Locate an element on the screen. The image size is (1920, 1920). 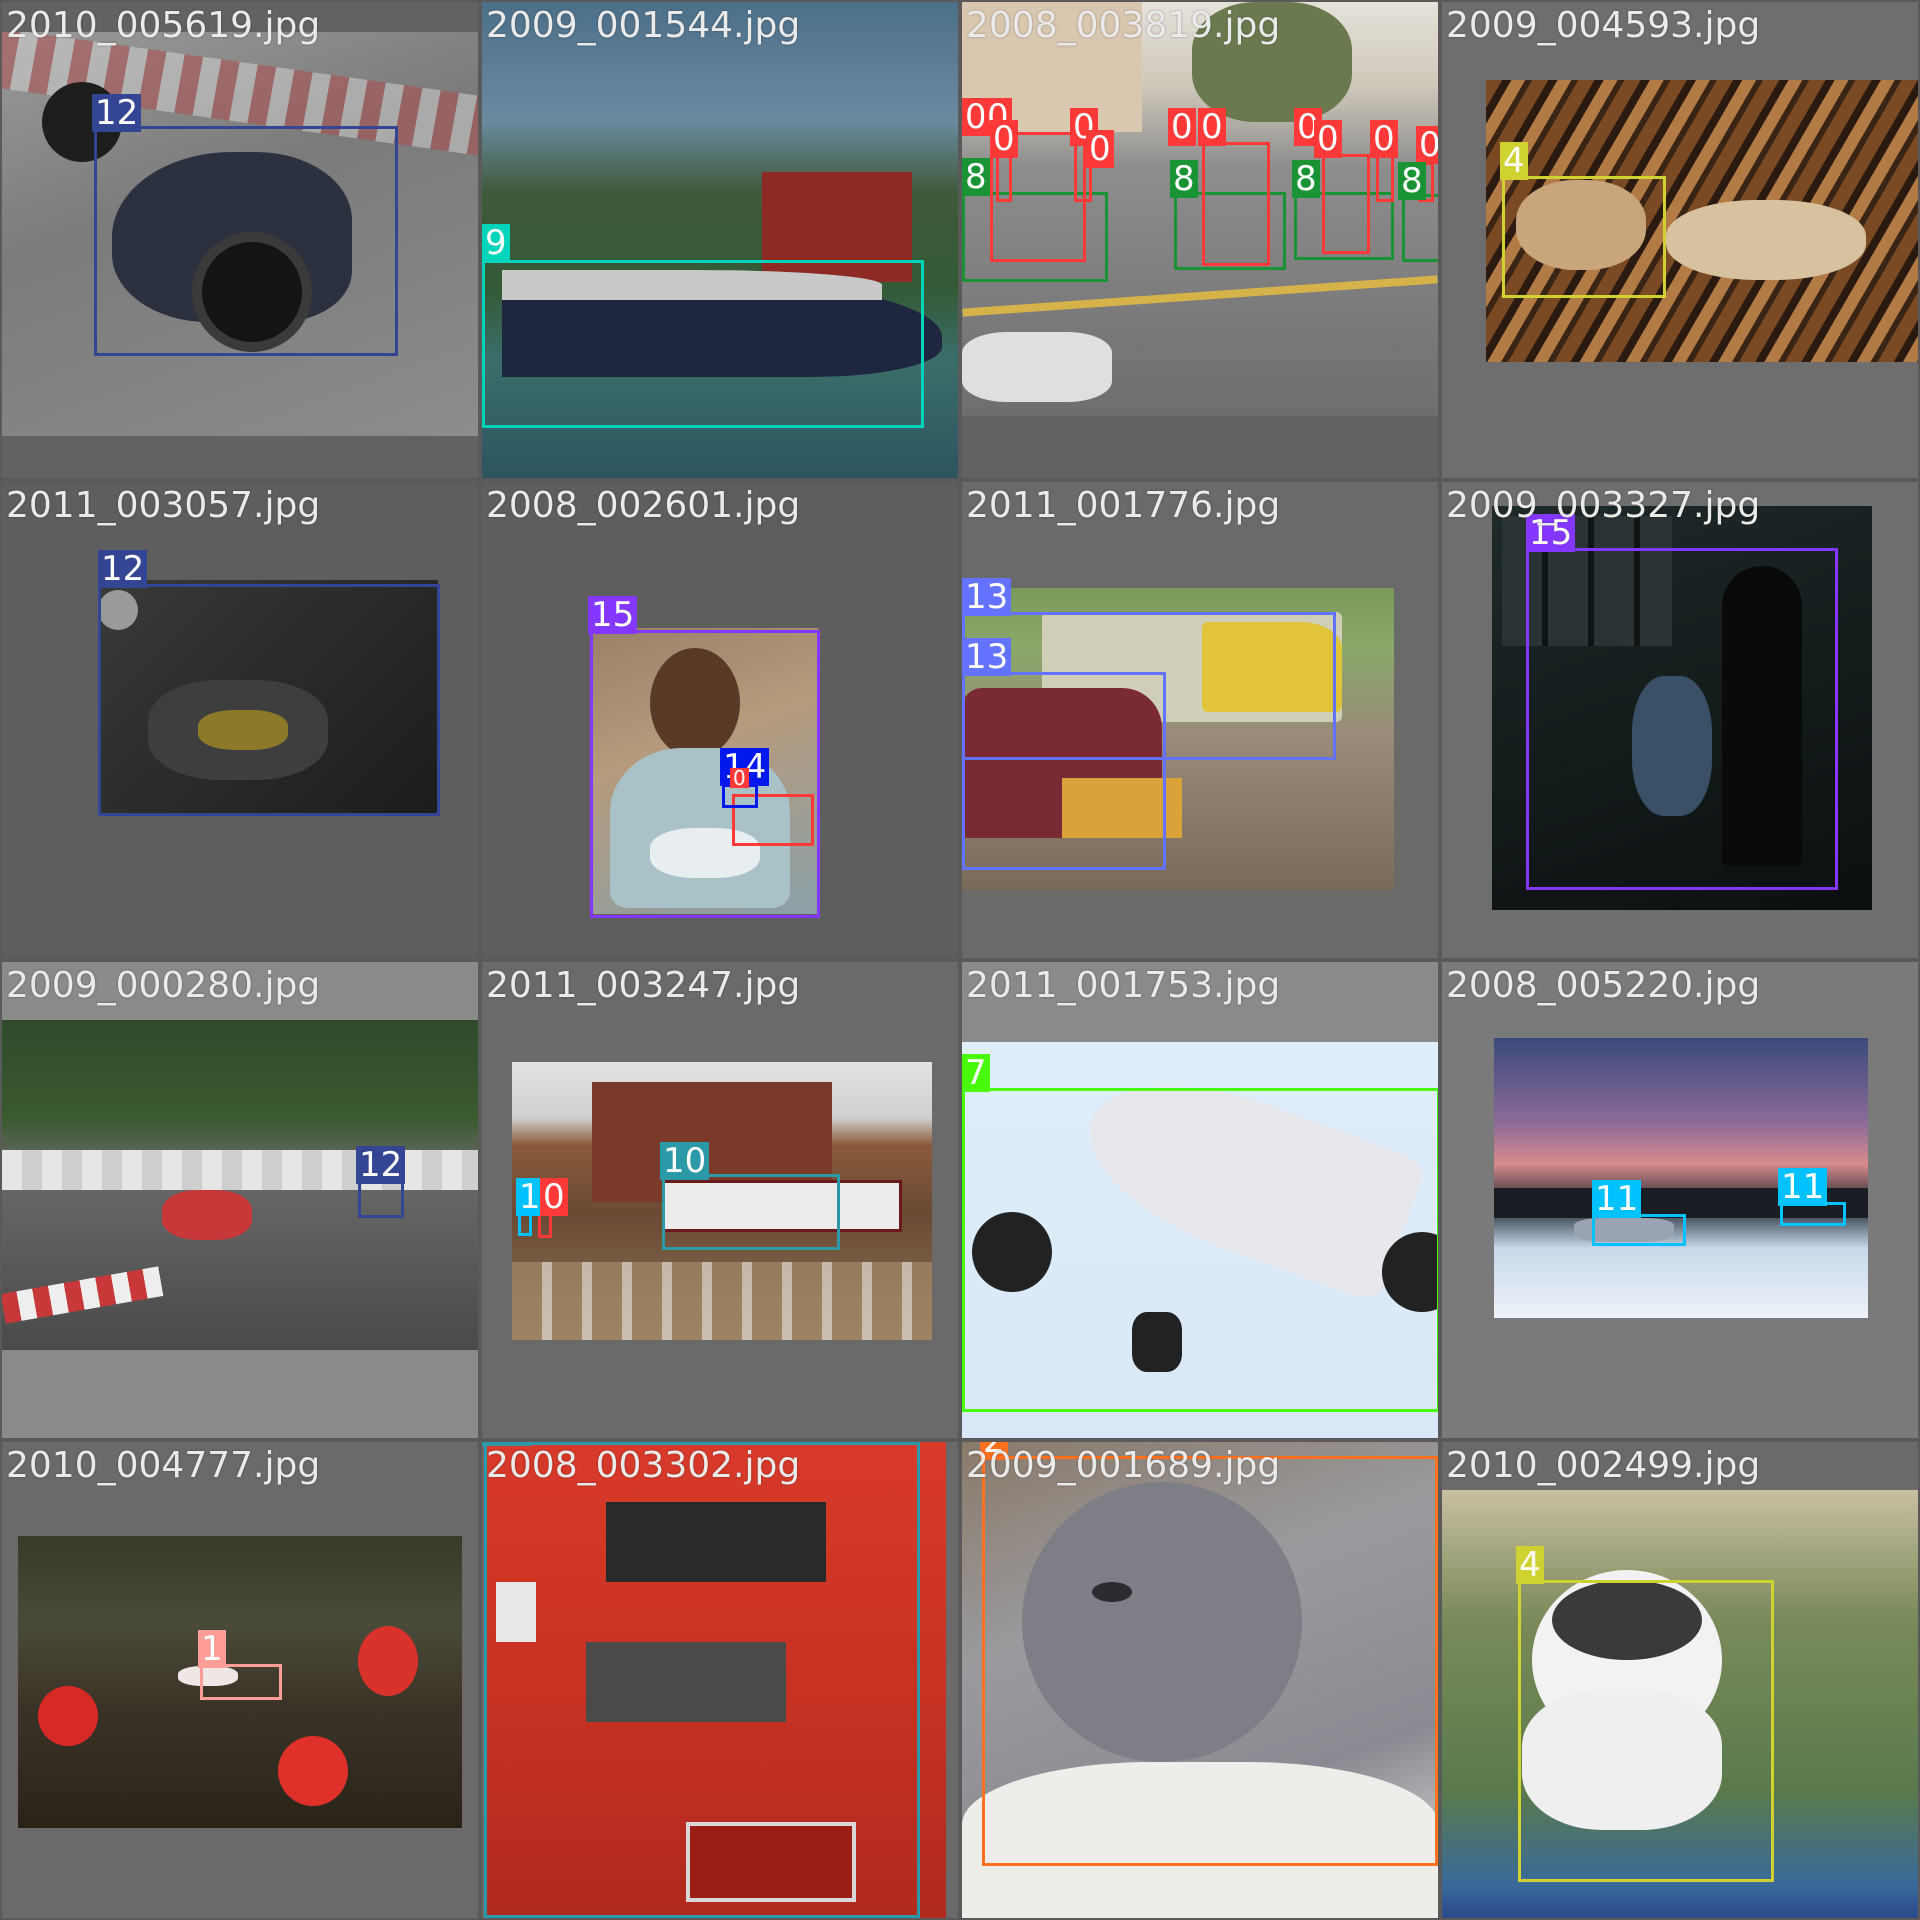
tile: 2008_005220.jpg 11 11 is located at coordinates (1680, 1200).